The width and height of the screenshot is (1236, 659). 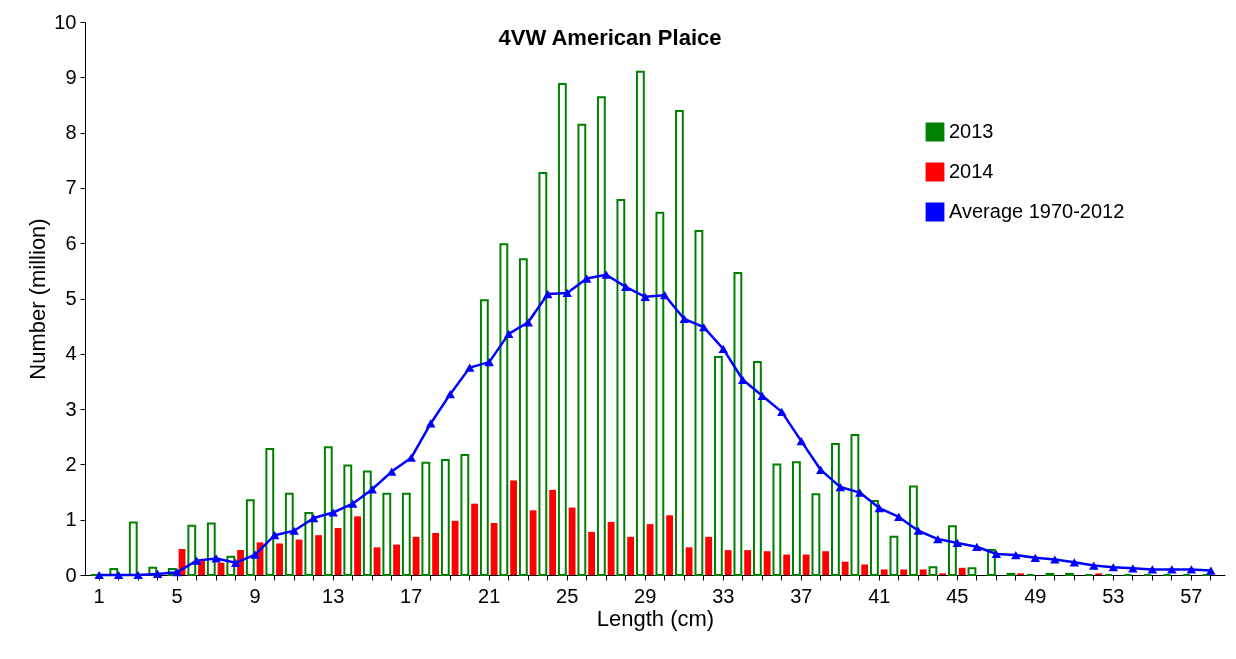 I want to click on y-axis-title: Number (million), so click(x=38, y=299).